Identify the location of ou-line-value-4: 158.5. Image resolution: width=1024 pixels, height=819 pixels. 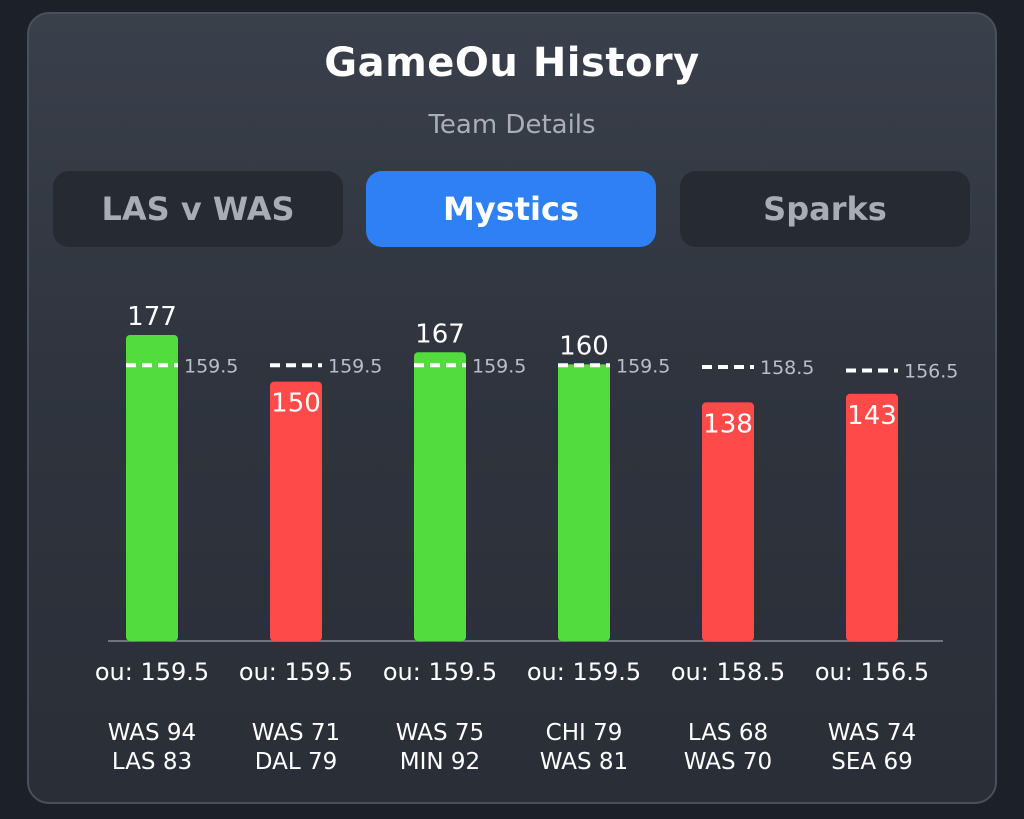
(787, 368).